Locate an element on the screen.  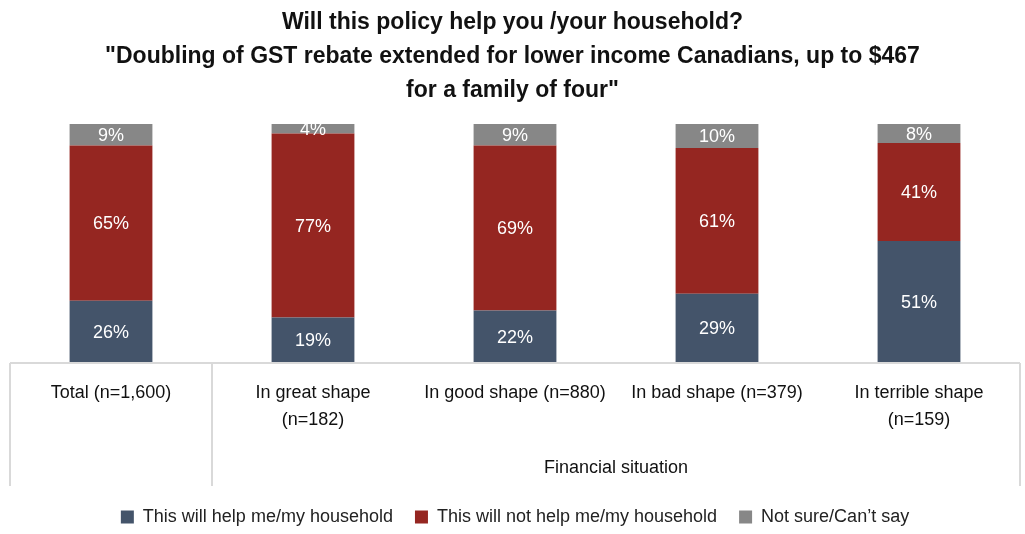
data-label: 41% is located at coordinates (919, 192).